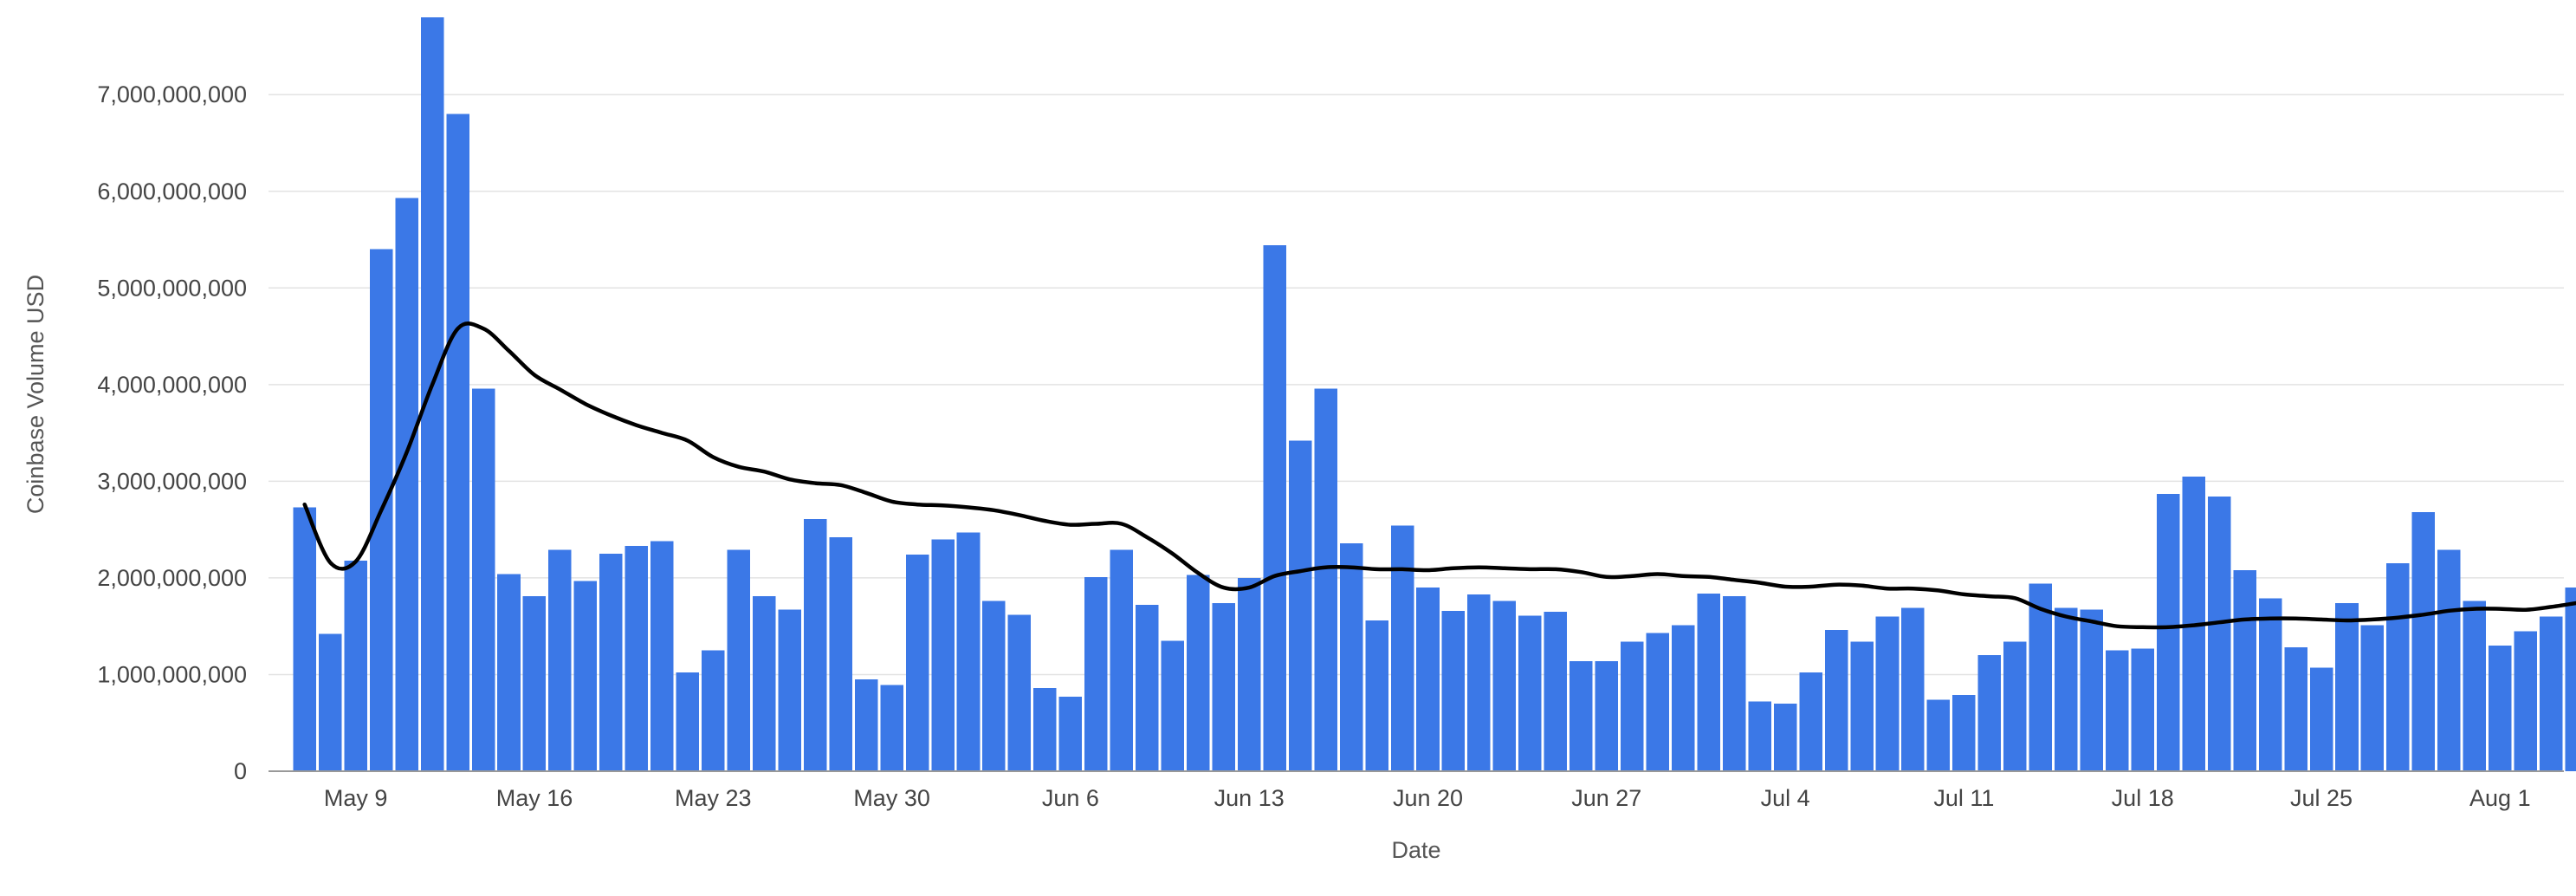  Describe the element at coordinates (534, 798) in the screenshot. I see `x-tick-label: May 16` at that location.